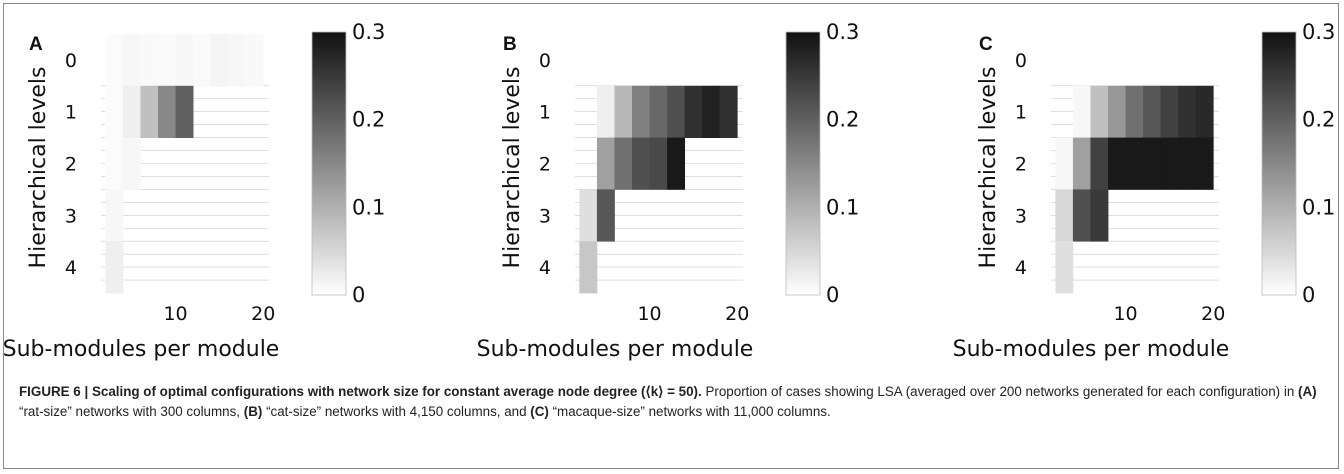 Image resolution: width=1344 pixels, height=474 pixels. What do you see at coordinates (131, 411) in the screenshot?
I see `caption-text-2: “rat-size” networks with 300 columns,` at bounding box center [131, 411].